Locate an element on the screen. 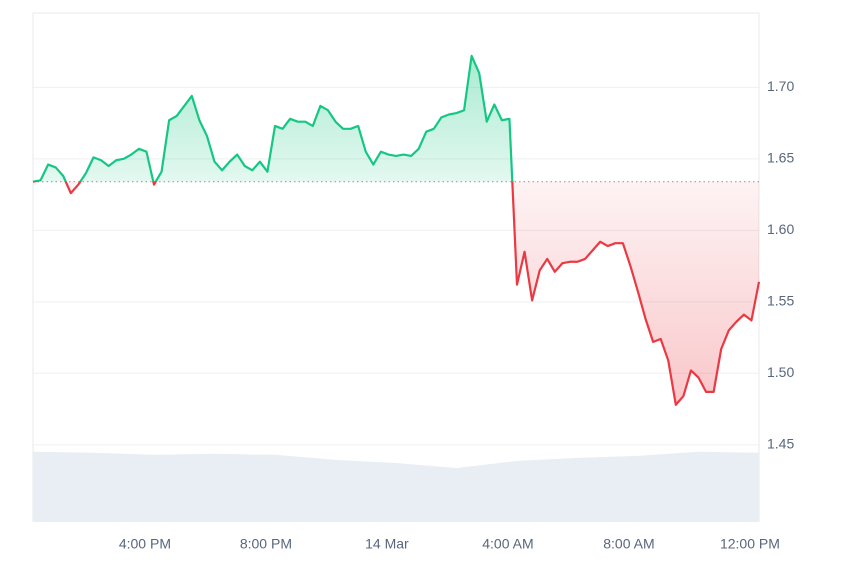 The height and width of the screenshot is (567, 850). x-tick-label: 14 Mar is located at coordinates (387, 544).